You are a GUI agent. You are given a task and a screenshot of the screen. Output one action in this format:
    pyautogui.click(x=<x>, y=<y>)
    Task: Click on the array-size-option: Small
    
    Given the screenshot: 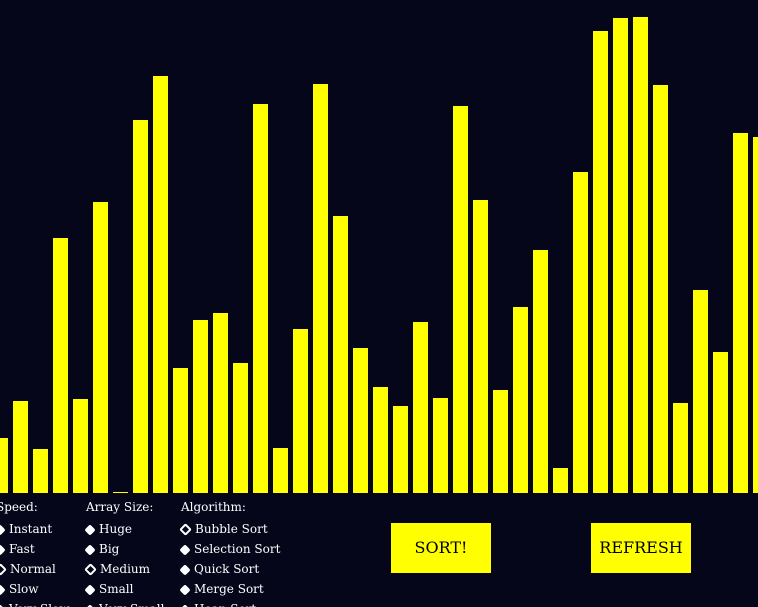 What is the action you would take?
    pyautogui.click(x=124, y=591)
    